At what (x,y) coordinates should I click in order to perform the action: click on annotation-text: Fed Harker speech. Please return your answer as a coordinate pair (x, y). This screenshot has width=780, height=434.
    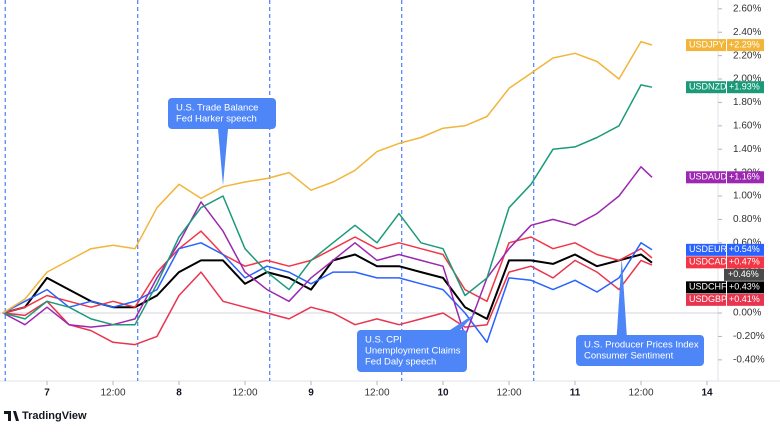
    Looking at the image, I should click on (216, 119).